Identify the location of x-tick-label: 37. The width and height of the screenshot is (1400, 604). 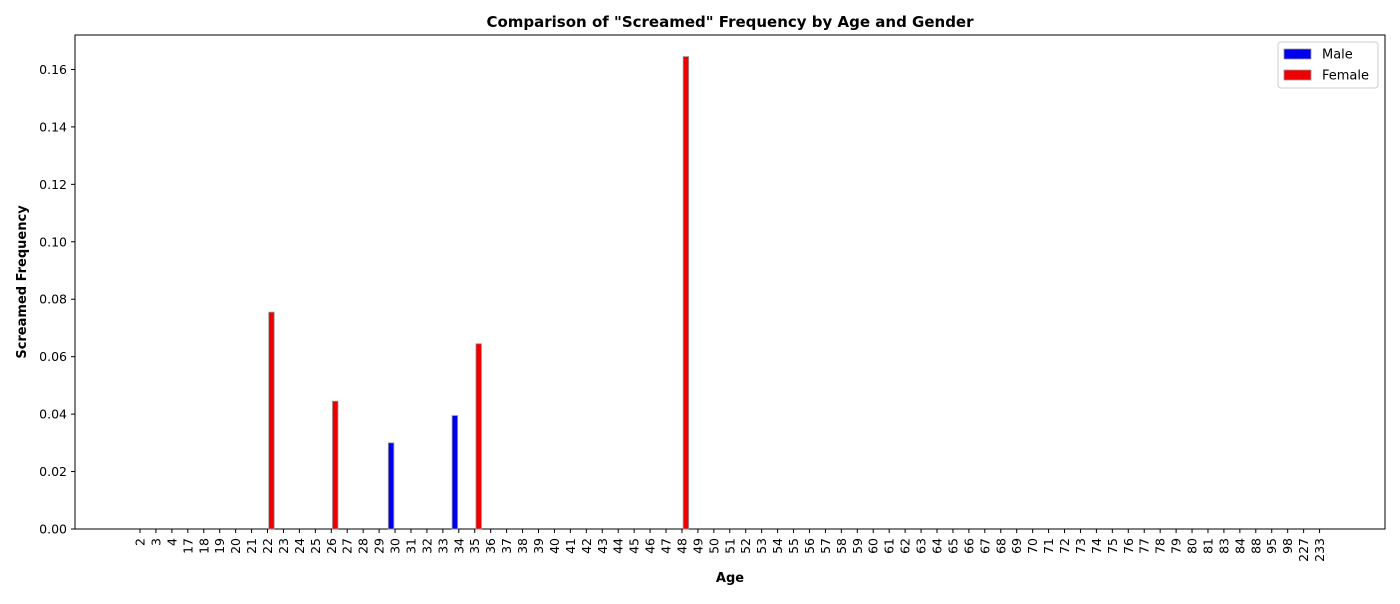
(506, 546).